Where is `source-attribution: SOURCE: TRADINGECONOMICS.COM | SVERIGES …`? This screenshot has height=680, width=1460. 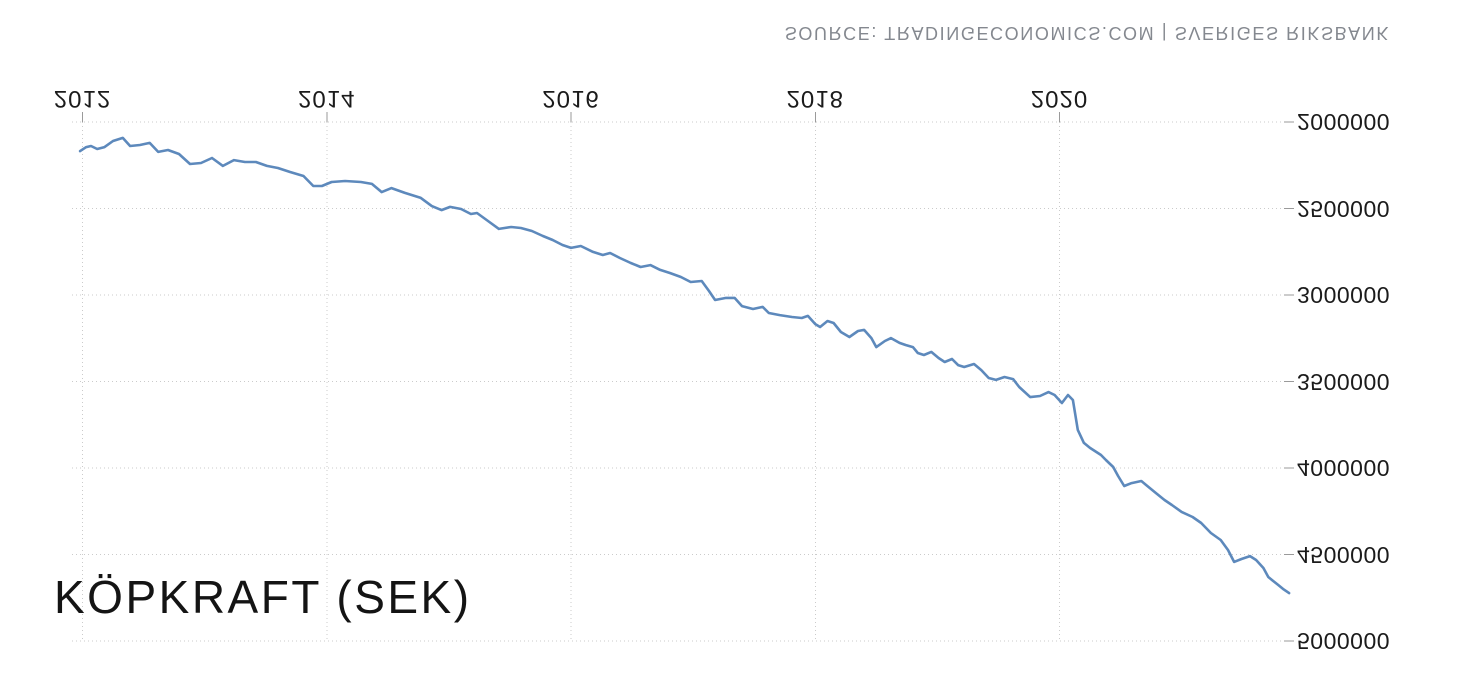 source-attribution: SOURCE: TRADINGECONOMICS.COM | SVERIGES … is located at coordinates (1087, 33).